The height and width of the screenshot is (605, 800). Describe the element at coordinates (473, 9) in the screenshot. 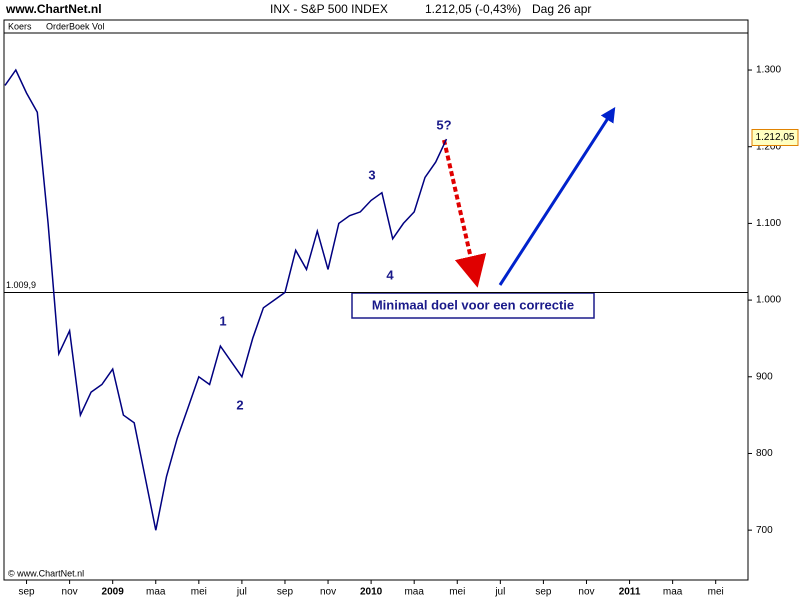

I see `last-label: 1.212,05 (-0,43%)` at that location.